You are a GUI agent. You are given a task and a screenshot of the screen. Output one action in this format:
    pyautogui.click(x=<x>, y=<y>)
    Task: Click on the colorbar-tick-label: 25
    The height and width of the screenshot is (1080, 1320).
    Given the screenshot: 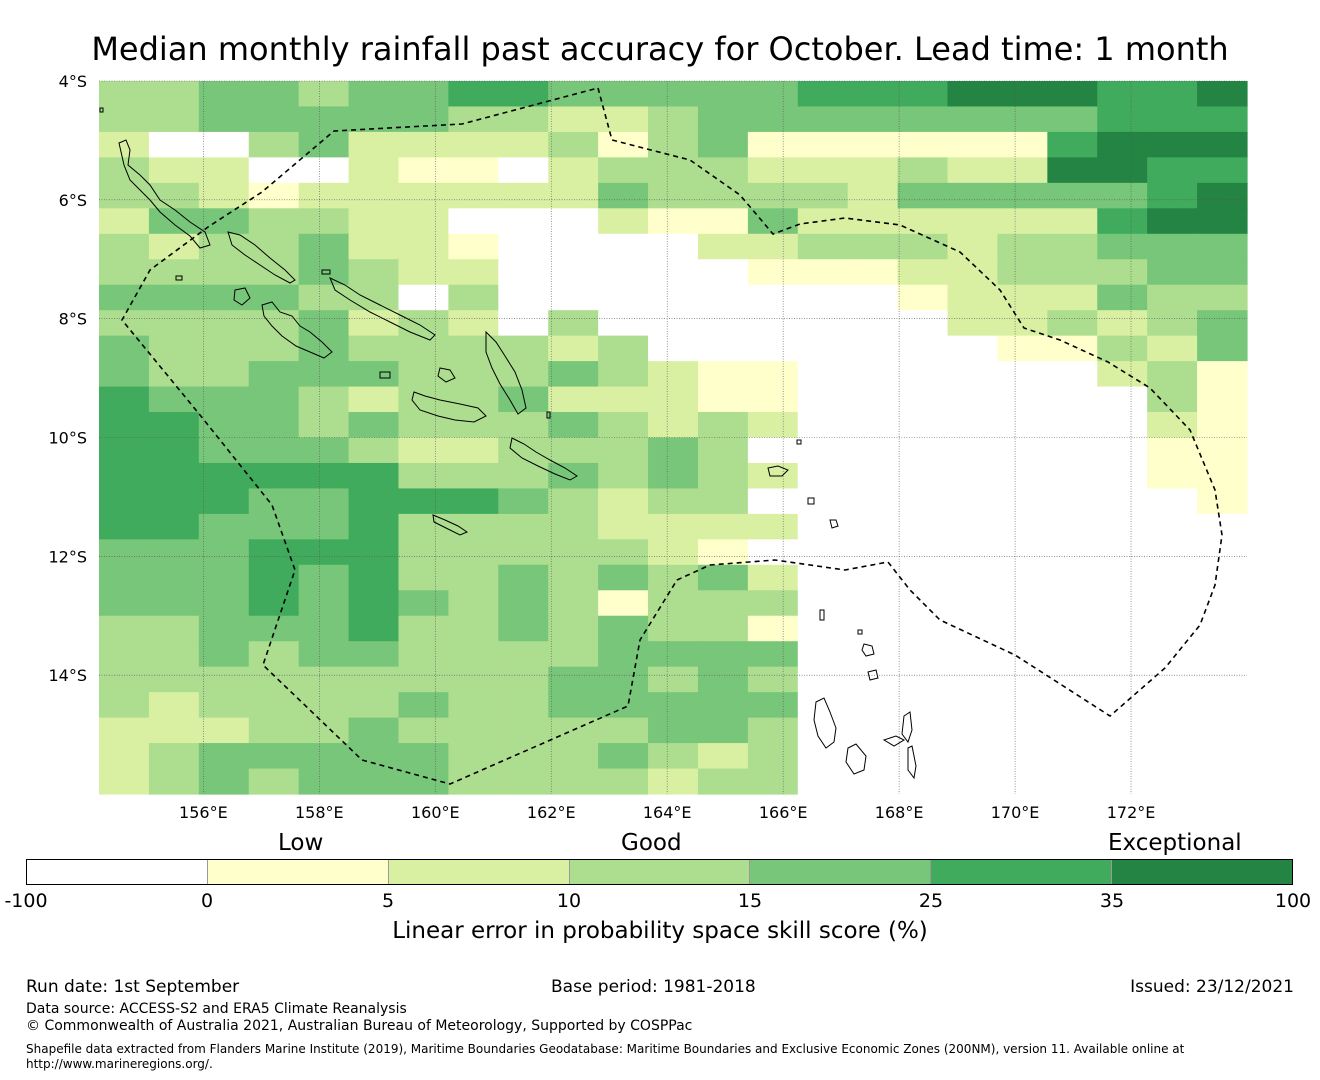 What is the action you would take?
    pyautogui.click(x=931, y=901)
    